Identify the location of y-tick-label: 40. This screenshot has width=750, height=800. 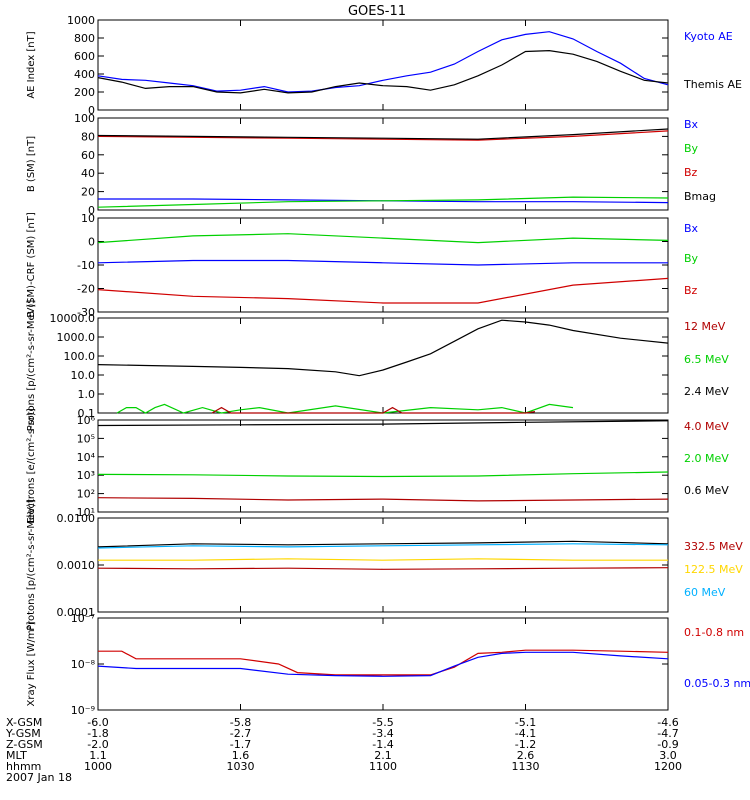
(88, 173).